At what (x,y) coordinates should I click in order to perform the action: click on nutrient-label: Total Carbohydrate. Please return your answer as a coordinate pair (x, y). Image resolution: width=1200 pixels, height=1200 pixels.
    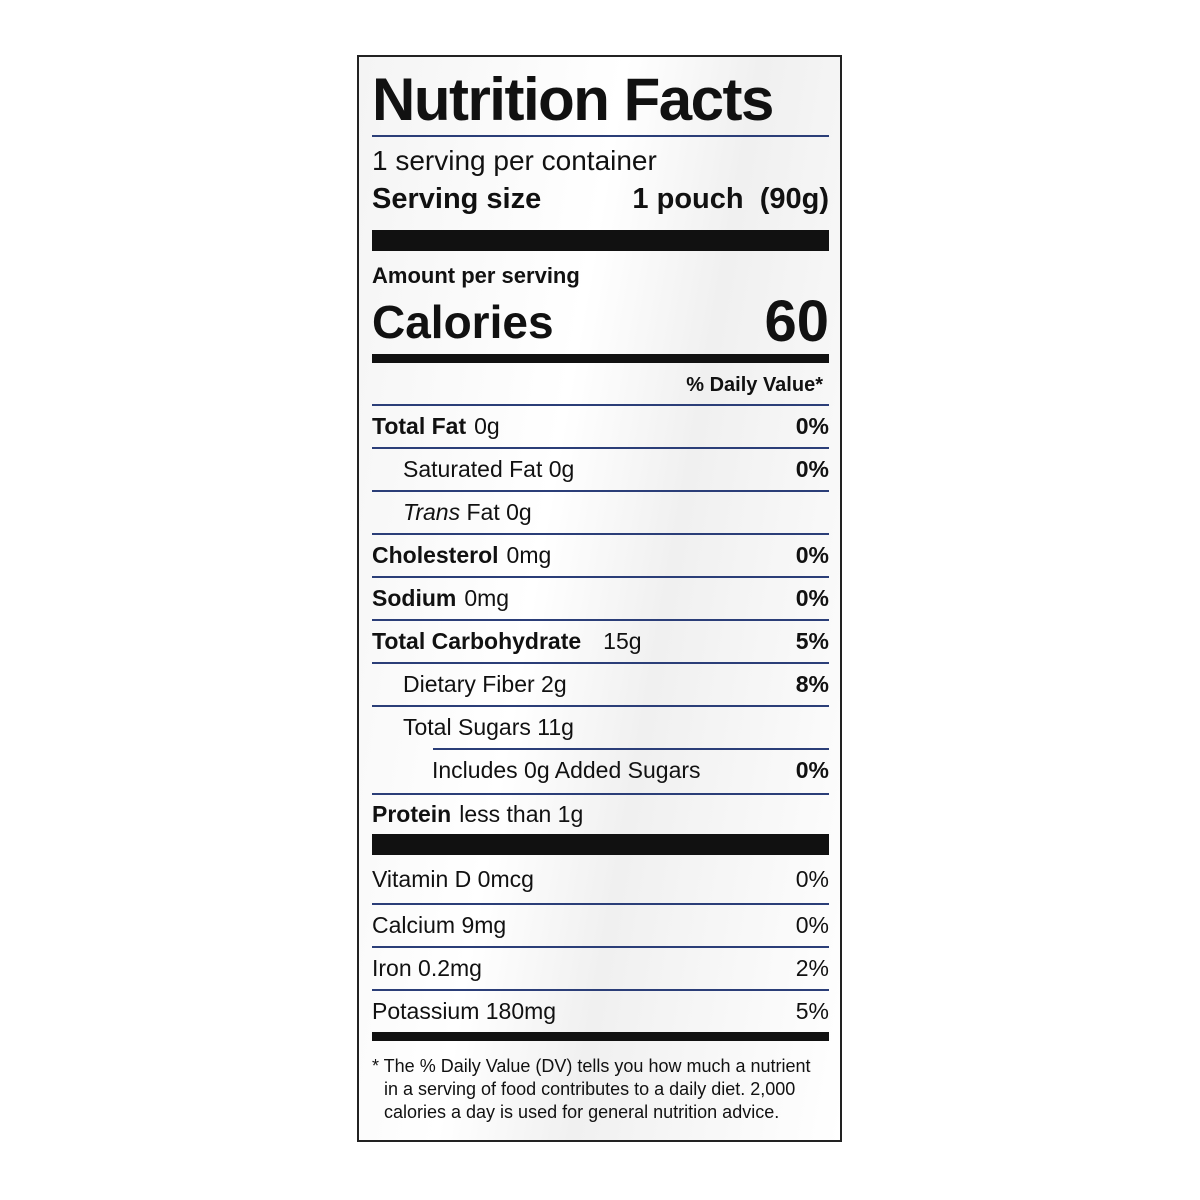
    Looking at the image, I should click on (477, 641).